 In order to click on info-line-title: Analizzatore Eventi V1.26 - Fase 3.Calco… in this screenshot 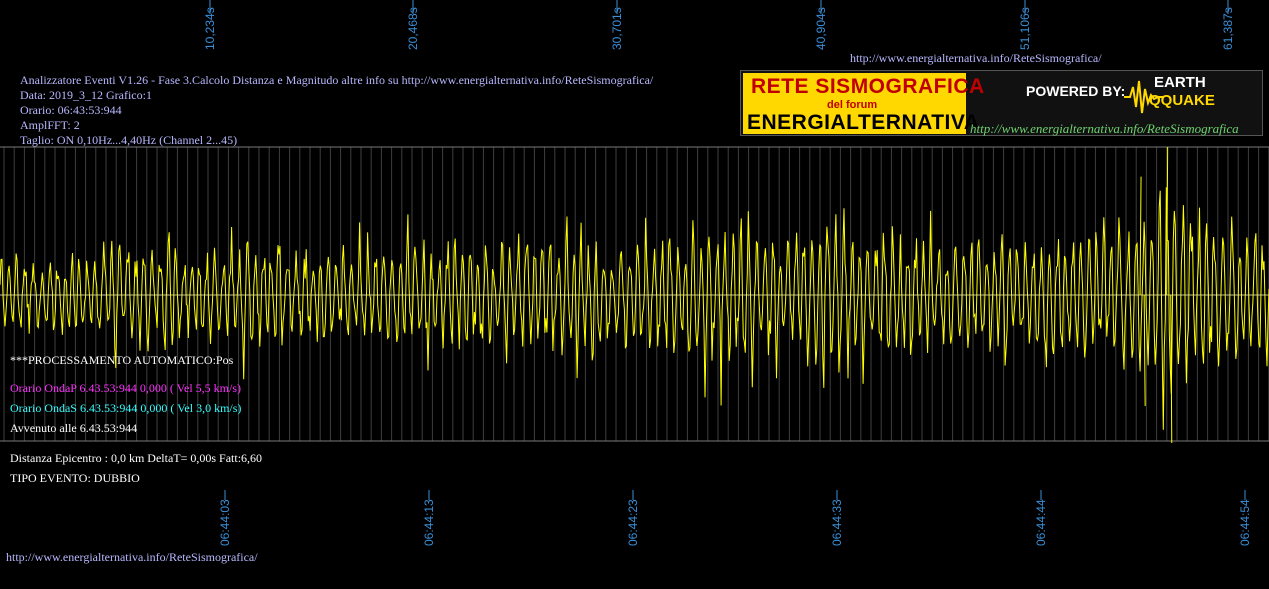, I will do `click(337, 80)`.